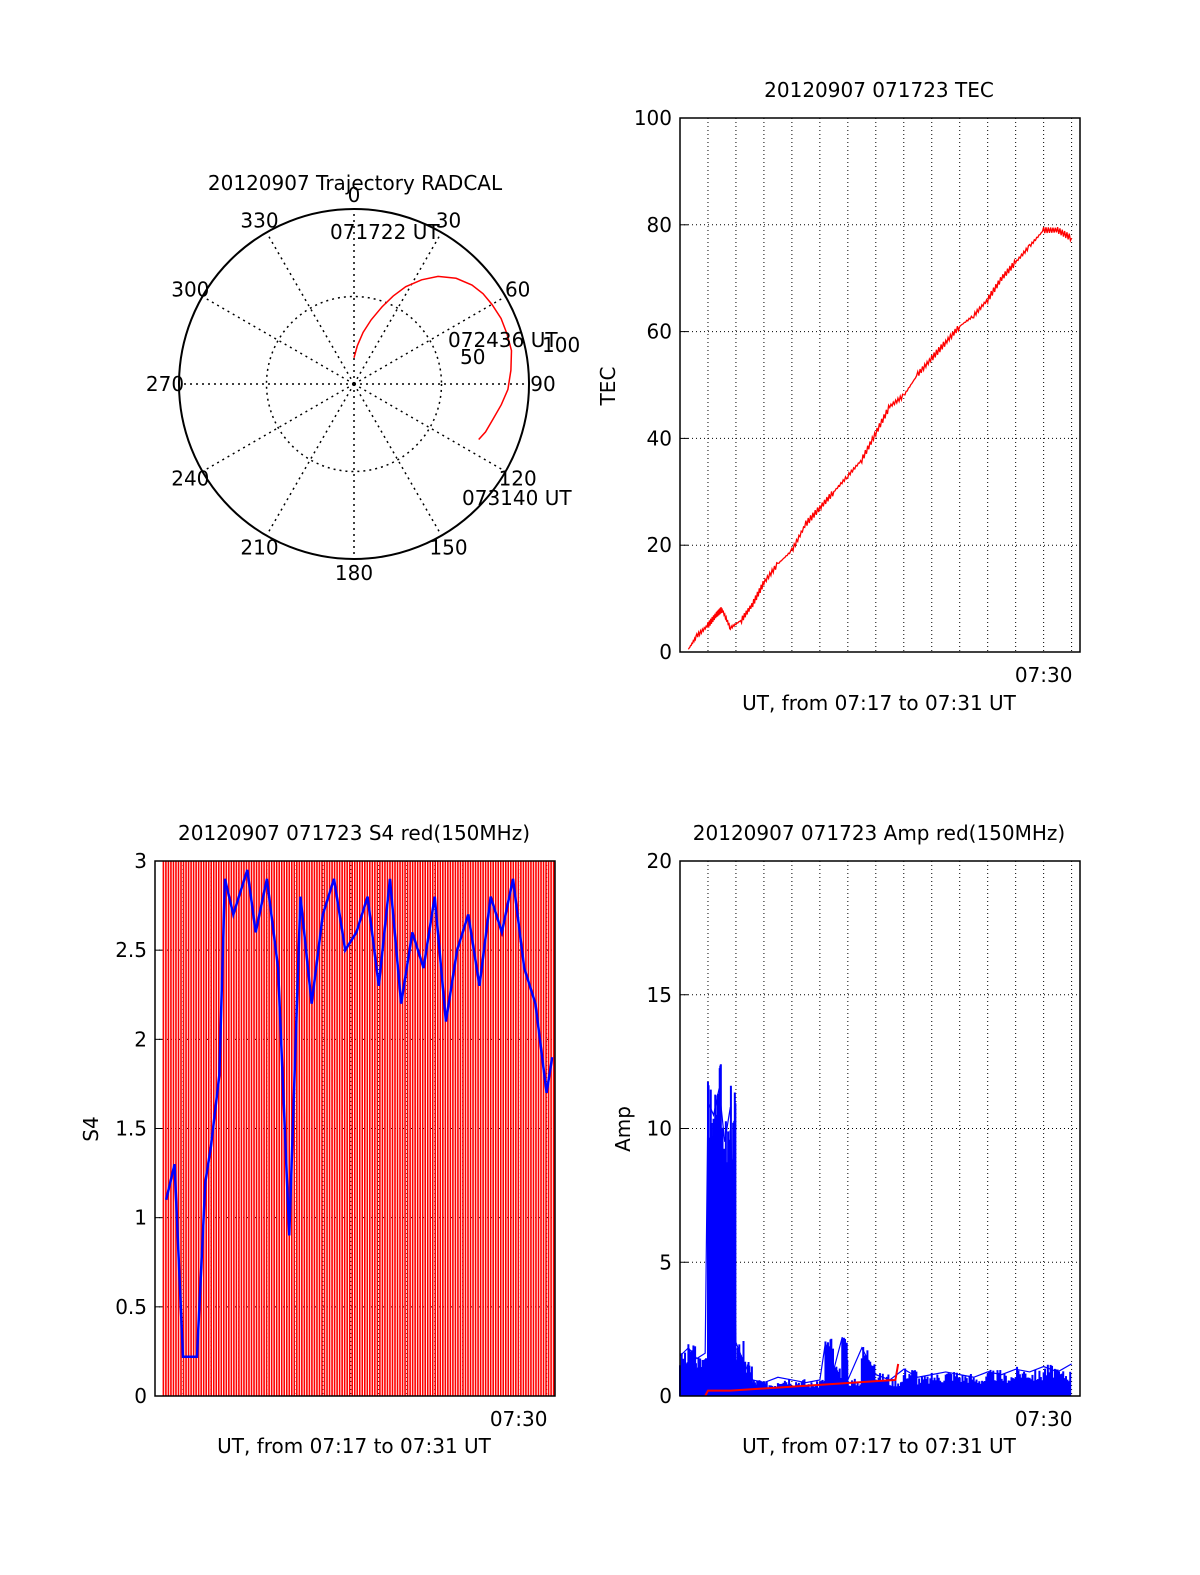 The height and width of the screenshot is (1575, 1200). What do you see at coordinates (354, 195) in the screenshot?
I see `angle-label: 0` at bounding box center [354, 195].